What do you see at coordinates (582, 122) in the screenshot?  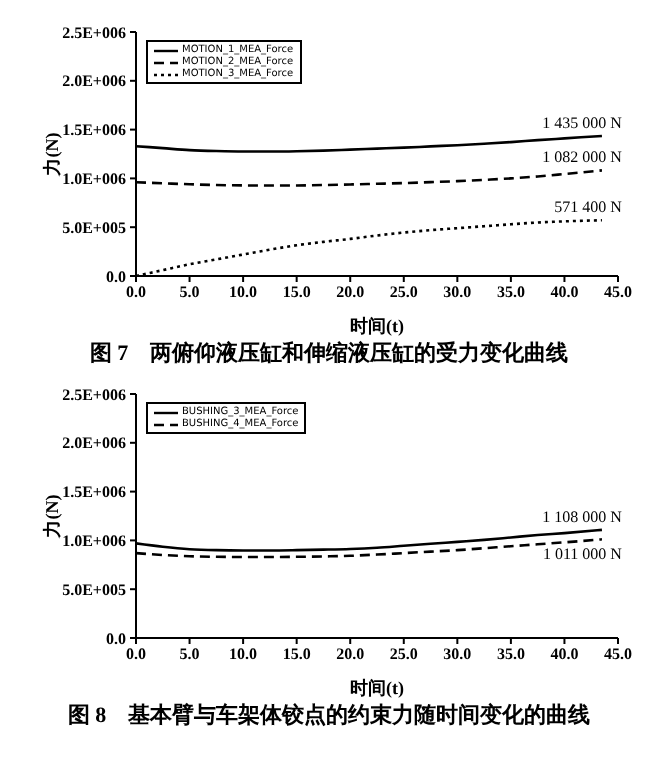 I see `annotation: 1 435 000 N` at bounding box center [582, 122].